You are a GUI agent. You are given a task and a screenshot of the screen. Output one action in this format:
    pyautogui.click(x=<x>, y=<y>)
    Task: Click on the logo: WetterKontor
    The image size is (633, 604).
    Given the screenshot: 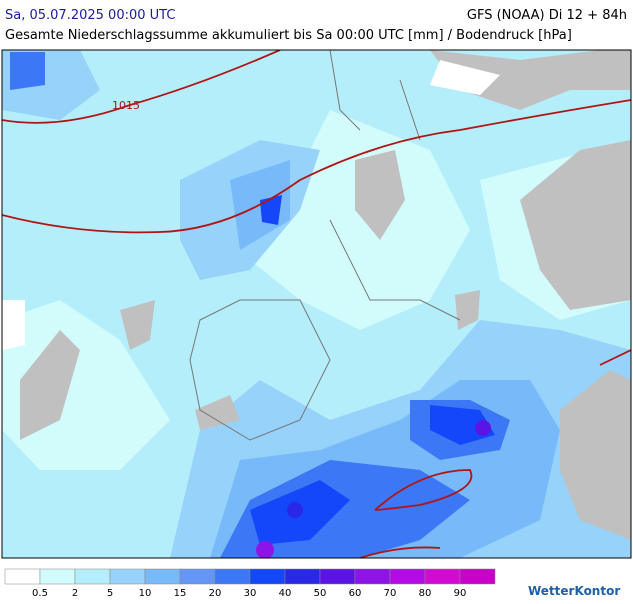 What is the action you would take?
    pyautogui.click(x=574, y=591)
    